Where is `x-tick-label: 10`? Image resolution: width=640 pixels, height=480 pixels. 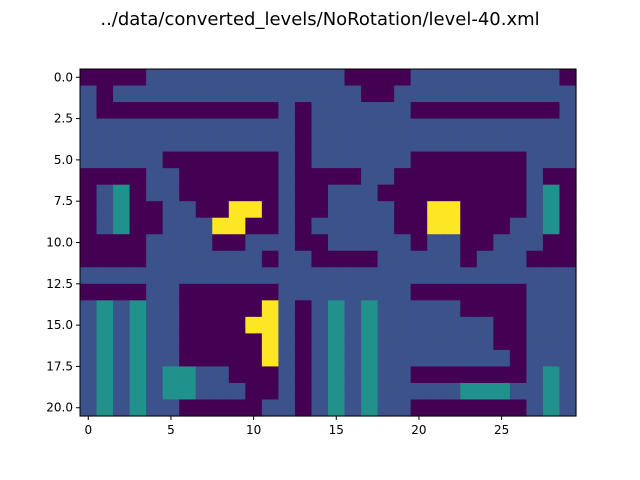
x-tick-label: 10 is located at coordinates (253, 430).